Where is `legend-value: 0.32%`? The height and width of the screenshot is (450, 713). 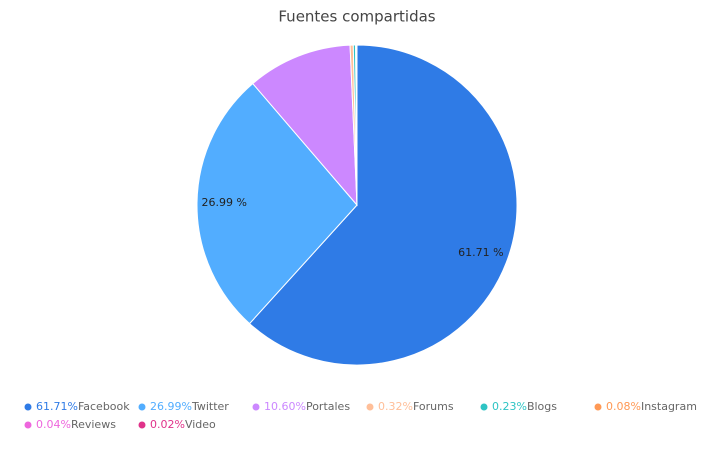 legend-value: 0.32% is located at coordinates (395, 406).